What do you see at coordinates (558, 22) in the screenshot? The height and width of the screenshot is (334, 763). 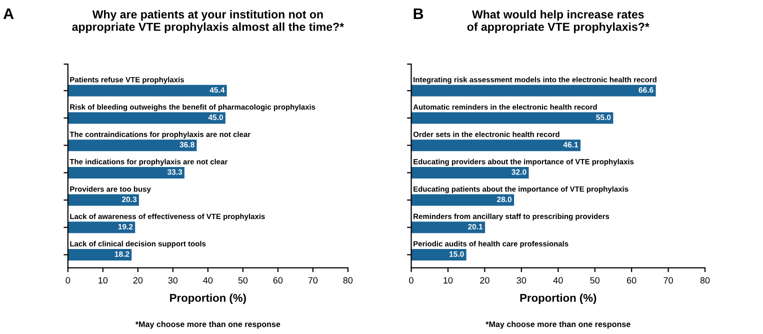 I see `chart-title: What would help increase rates of appropriate VTE prophylaxis?*` at bounding box center [558, 22].